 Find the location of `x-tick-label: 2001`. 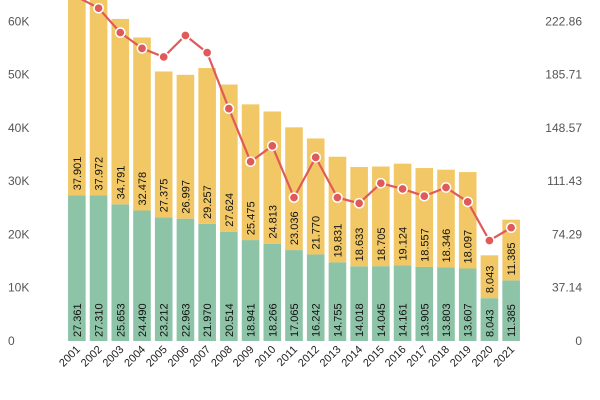

x-tick-label: 2001 is located at coordinates (70, 357).